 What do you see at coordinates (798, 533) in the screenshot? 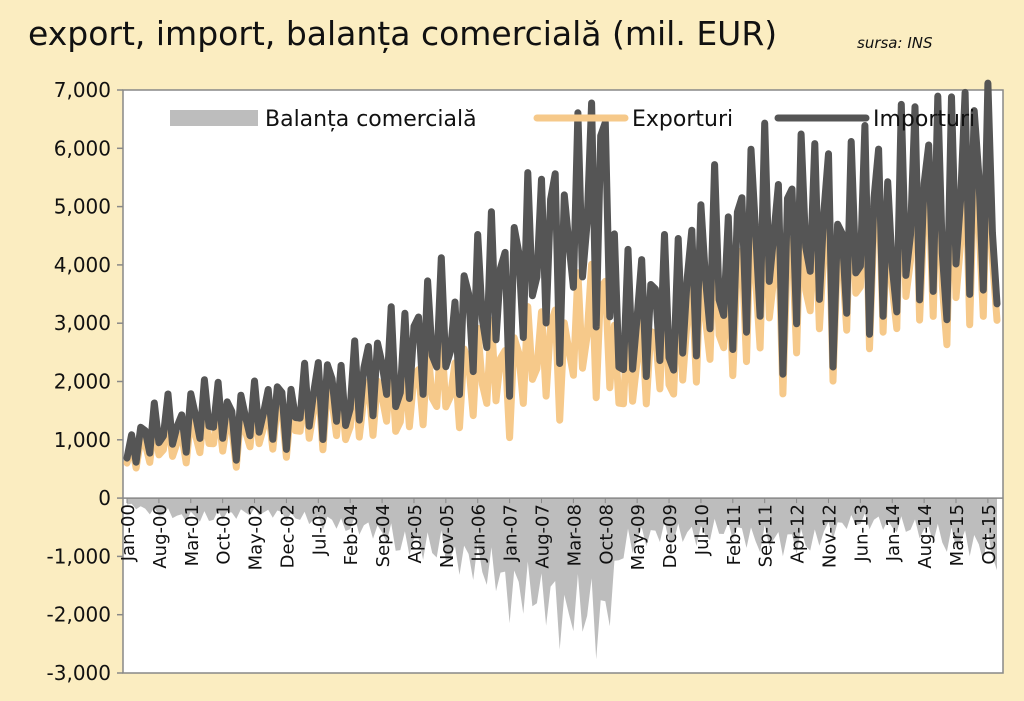
I see `x-tick-label: Apr-12` at bounding box center [798, 533].